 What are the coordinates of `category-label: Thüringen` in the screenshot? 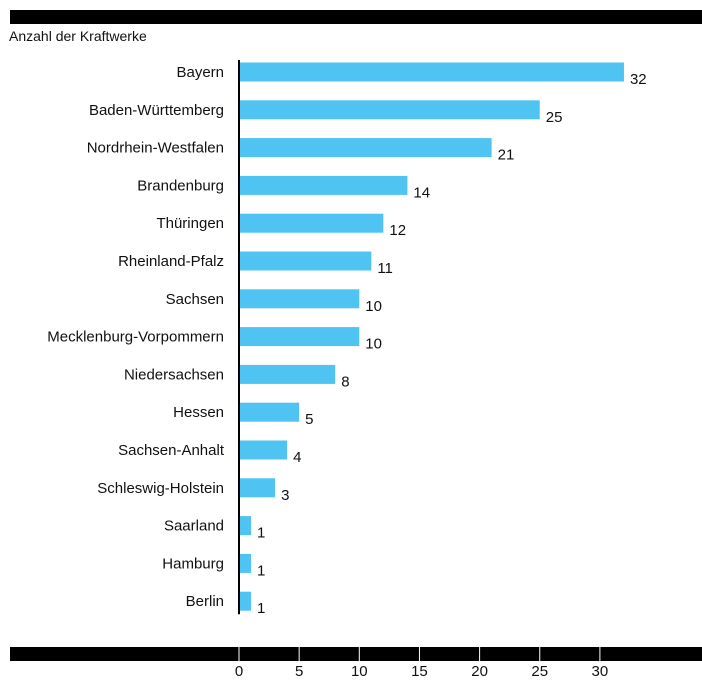 It's located at (190, 223).